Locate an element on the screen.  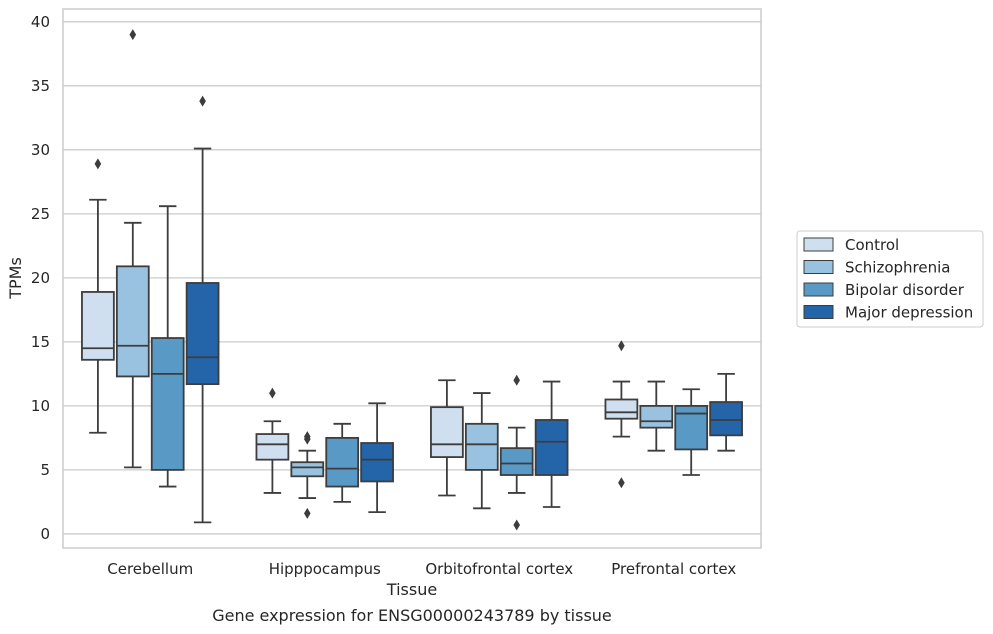
legend-frame is located at coordinates (890, 279).